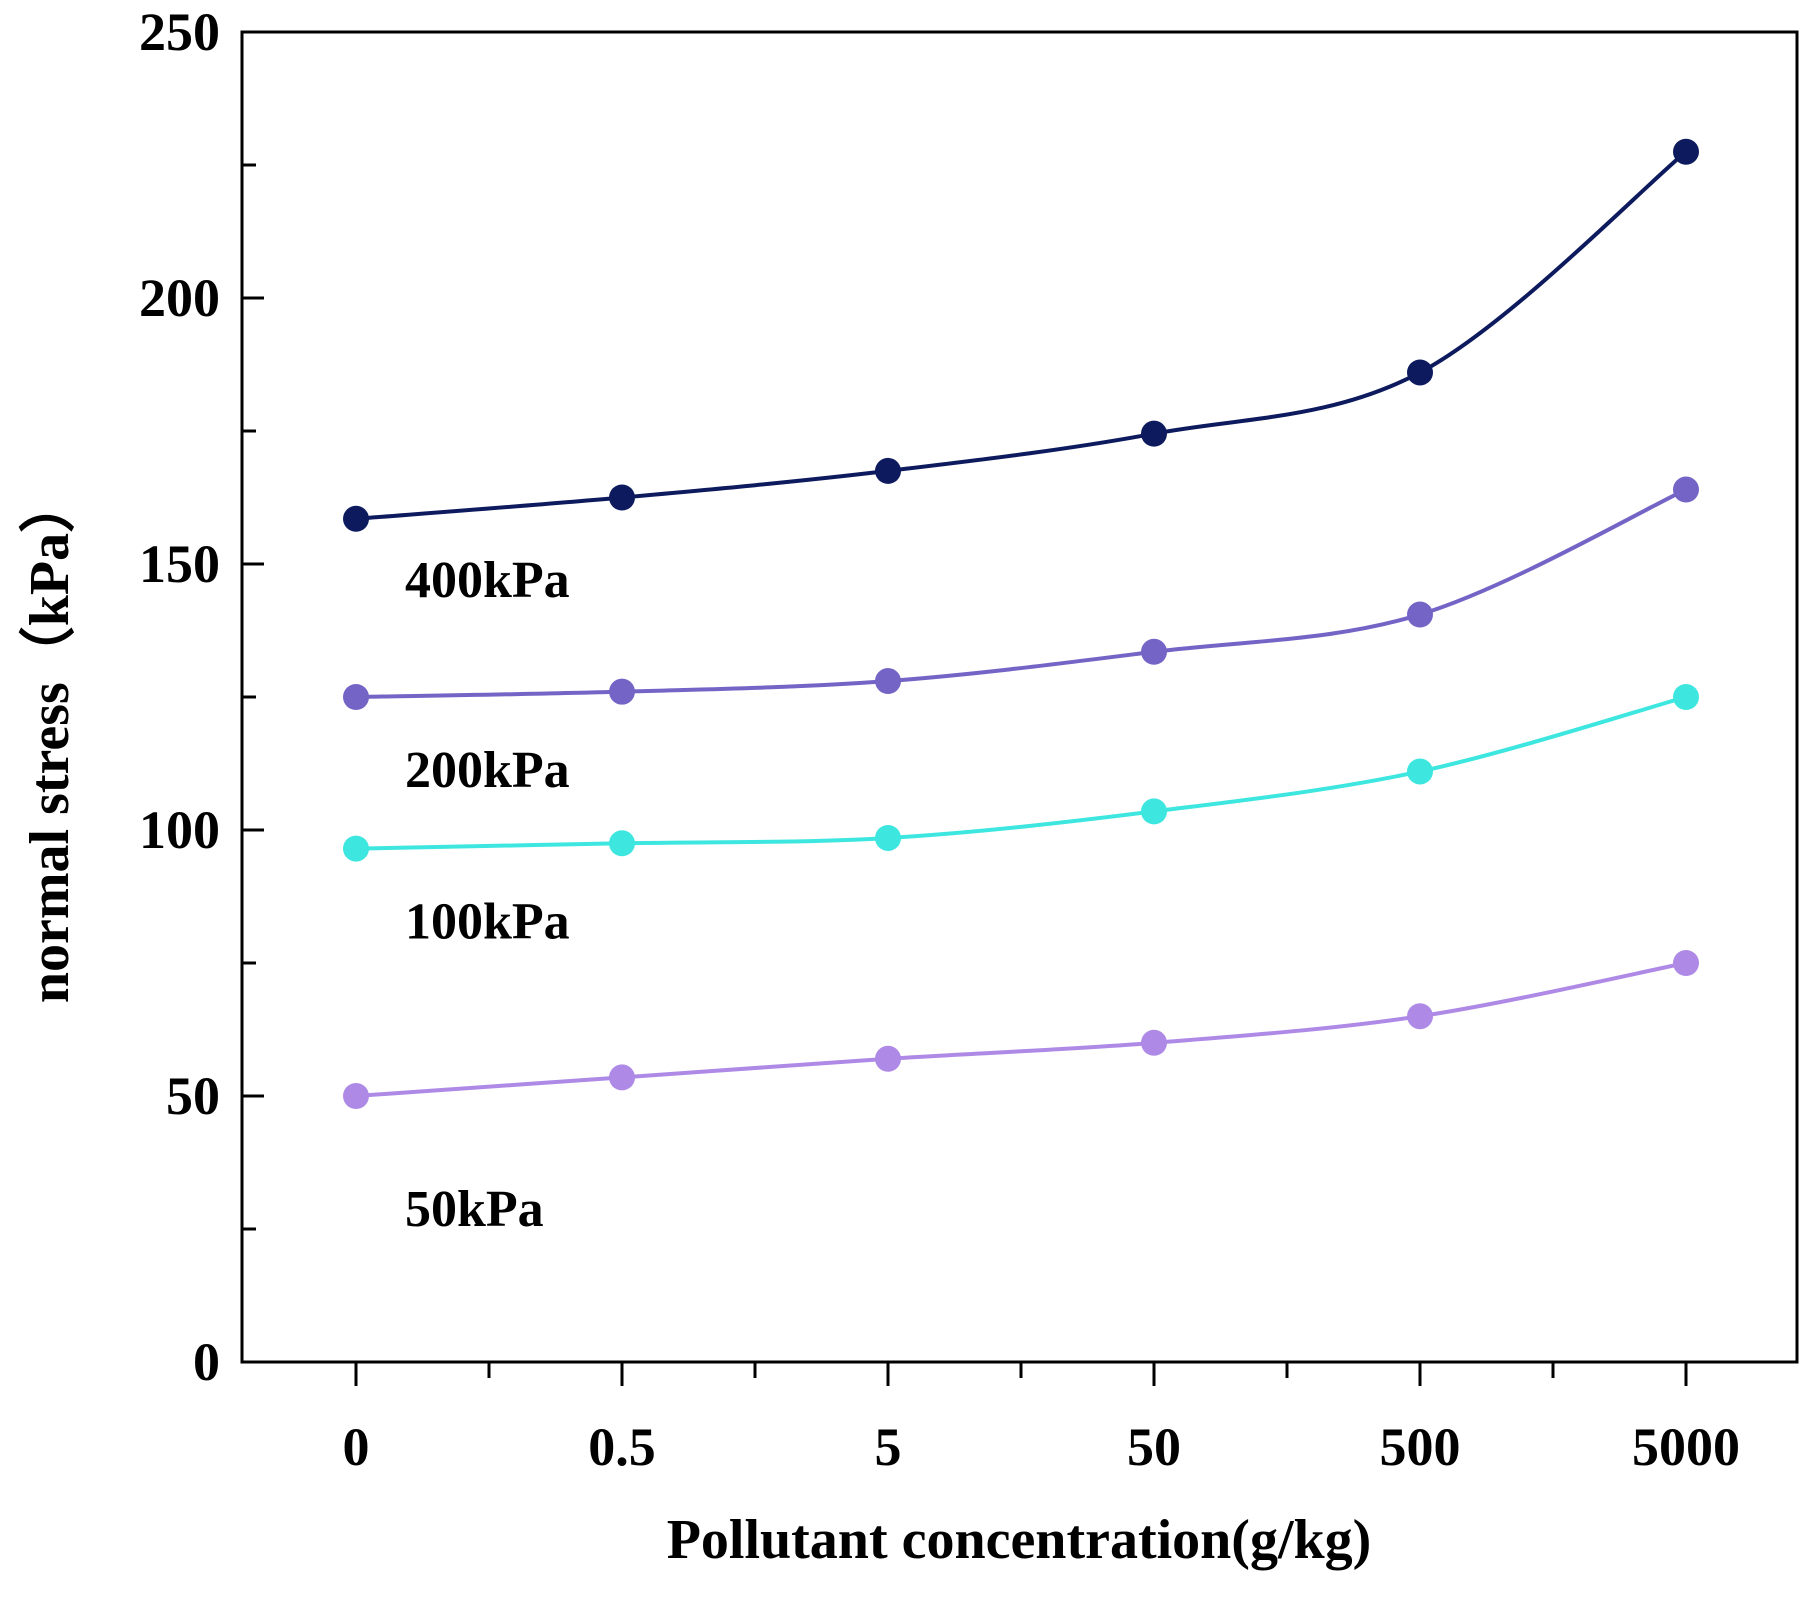 The height and width of the screenshot is (1605, 1815). I want to click on series-label-400kpa: 400kPa, so click(487, 580).